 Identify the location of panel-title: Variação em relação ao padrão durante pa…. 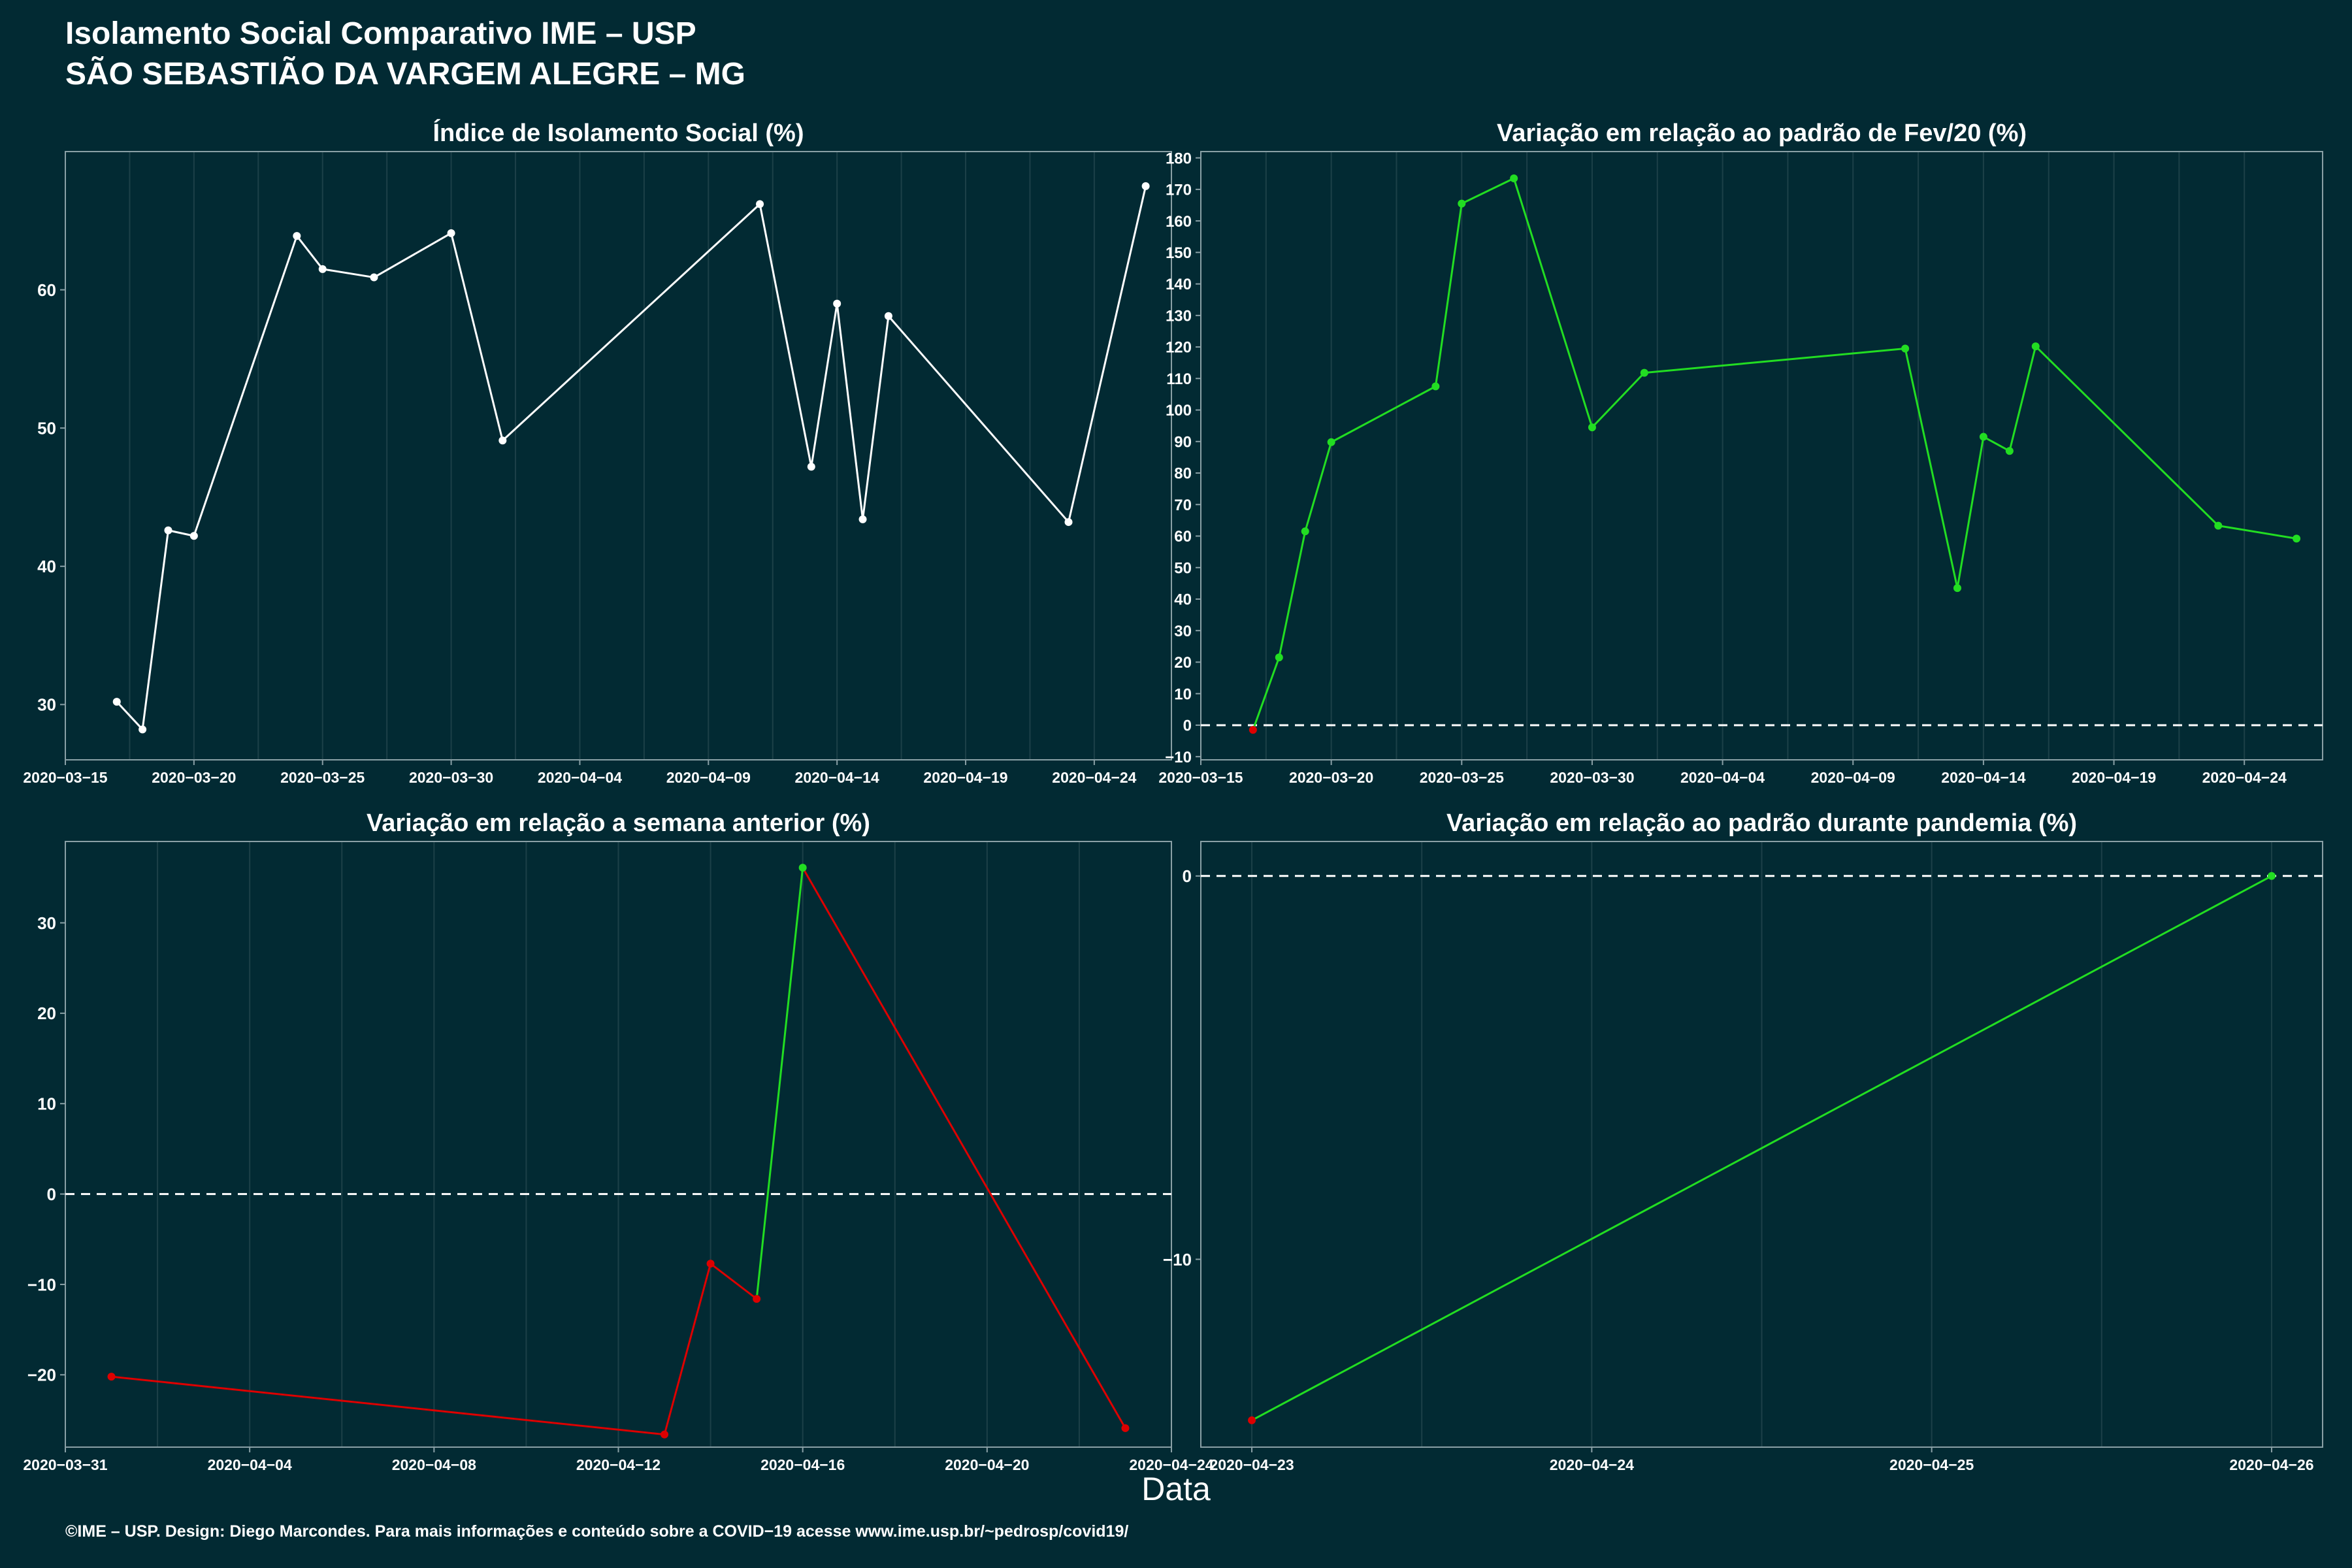
(1761, 823).